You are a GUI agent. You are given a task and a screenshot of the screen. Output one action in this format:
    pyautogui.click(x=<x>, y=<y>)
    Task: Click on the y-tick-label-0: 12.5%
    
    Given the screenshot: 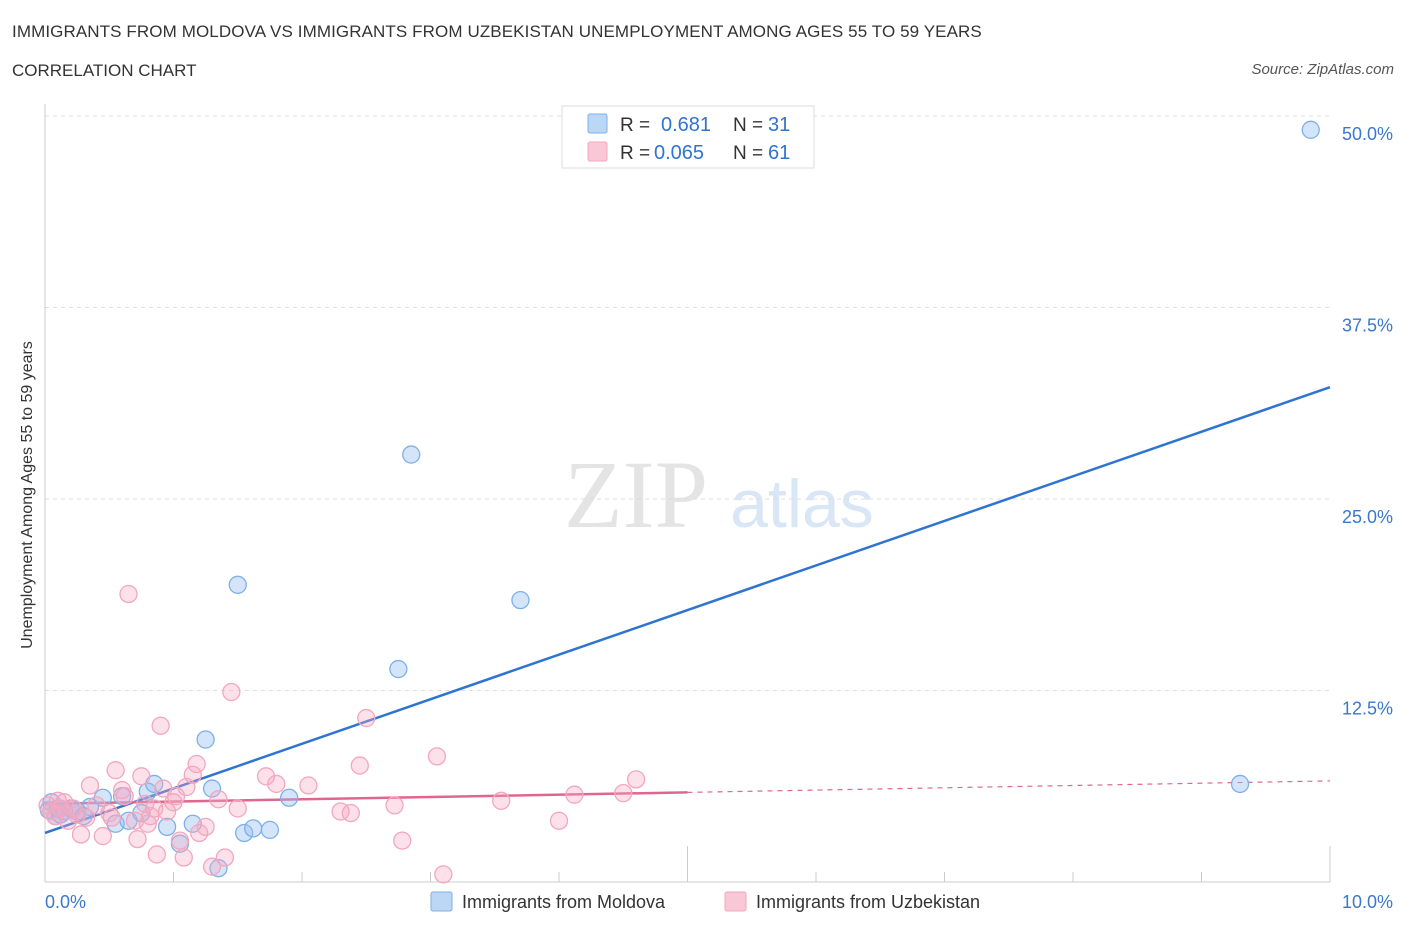 What is the action you would take?
    pyautogui.click(x=1367, y=709)
    